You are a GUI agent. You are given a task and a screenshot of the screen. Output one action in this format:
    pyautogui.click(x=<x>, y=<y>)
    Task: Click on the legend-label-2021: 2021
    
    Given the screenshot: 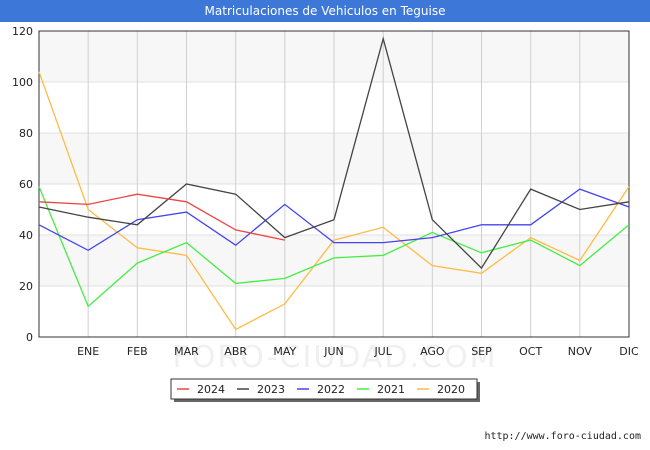 What is the action you would take?
    pyautogui.click(x=391, y=389)
    